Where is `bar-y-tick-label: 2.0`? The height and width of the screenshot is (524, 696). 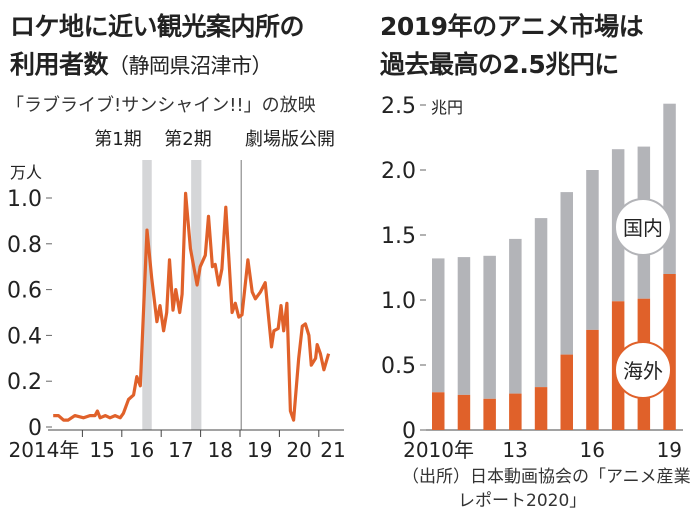
bar-y-tick-label: 2.0 is located at coordinates (398, 171).